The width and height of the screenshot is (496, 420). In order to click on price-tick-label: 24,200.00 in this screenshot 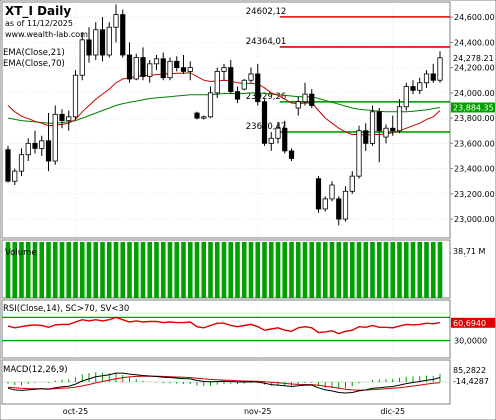, I will do `click(474, 68)`.